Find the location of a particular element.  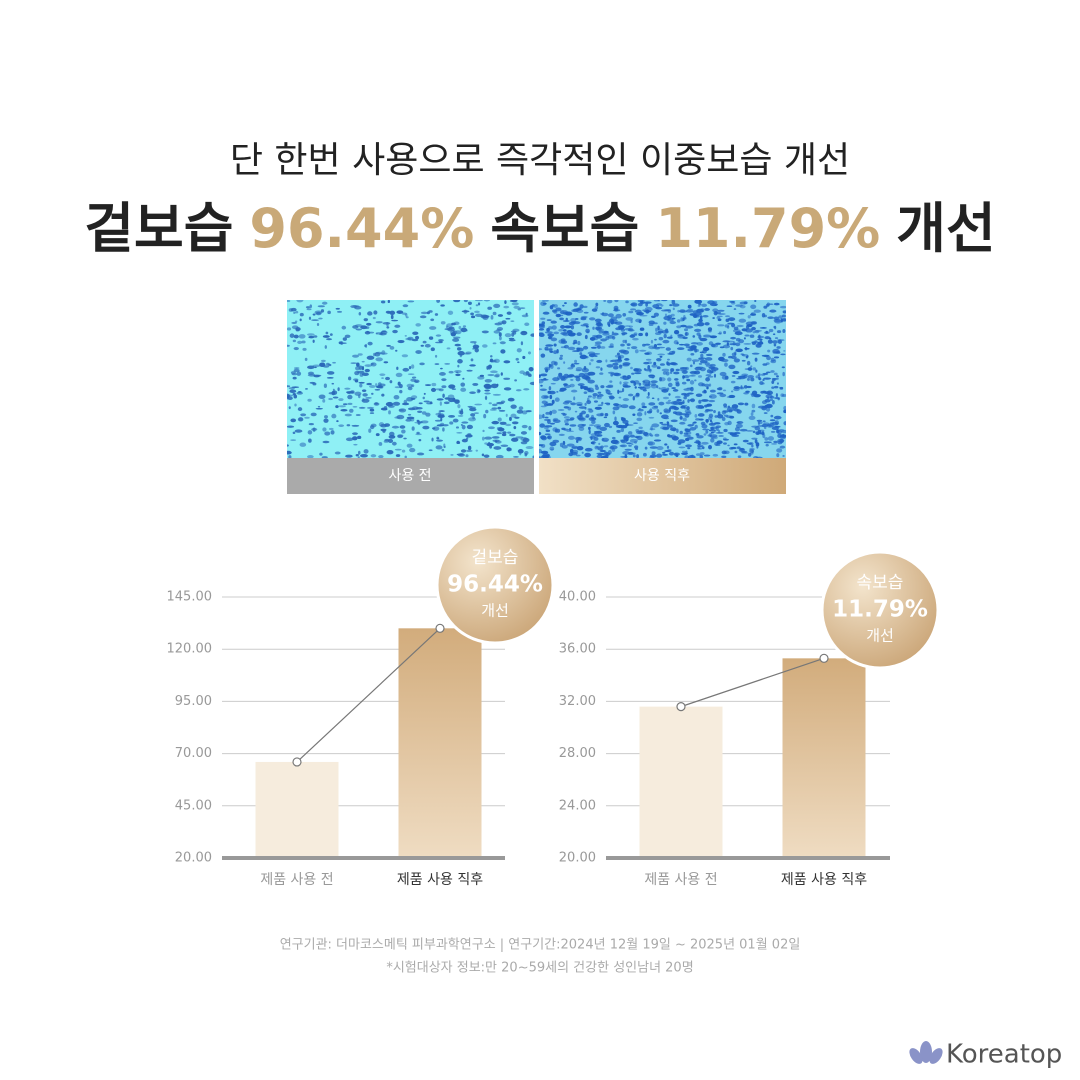

y-tick-label: 36.00 is located at coordinates (577, 649).